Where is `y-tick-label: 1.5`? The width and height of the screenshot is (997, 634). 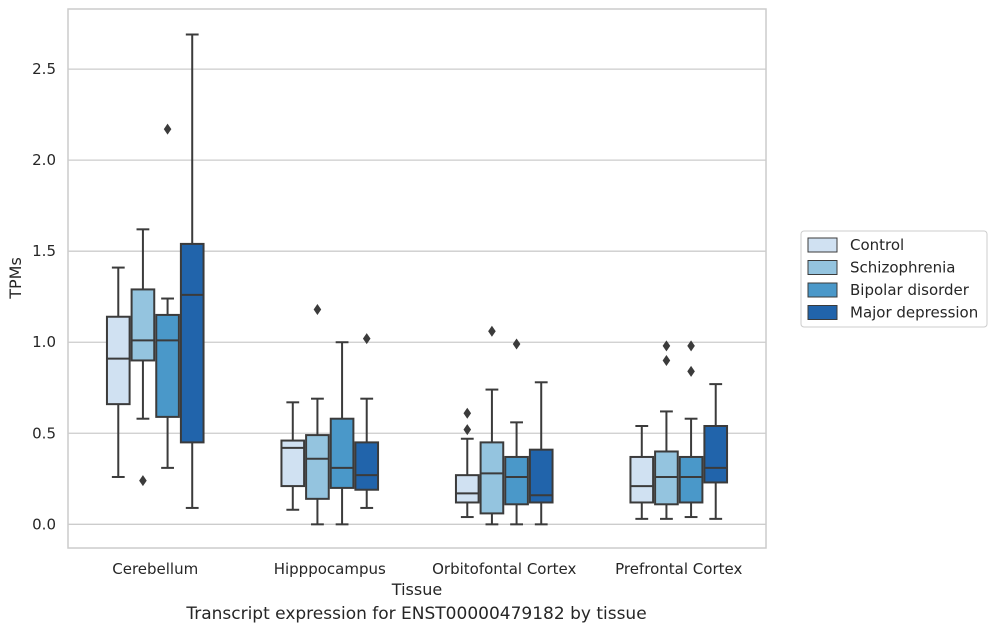
y-tick-label: 1.5 is located at coordinates (44, 251).